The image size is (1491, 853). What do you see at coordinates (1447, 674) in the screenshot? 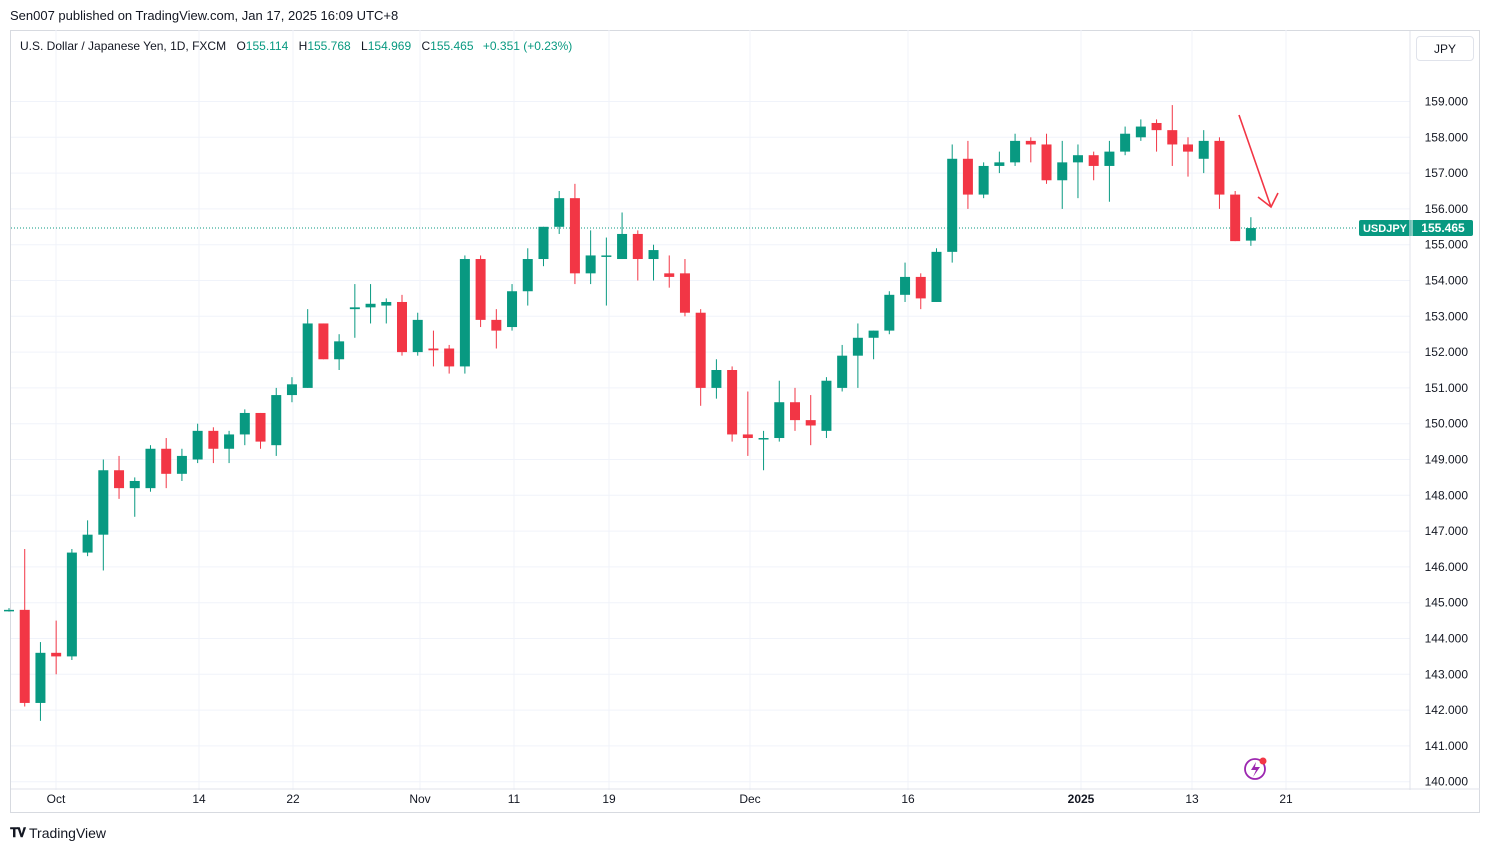
I see `price-tick-label: 143.000` at bounding box center [1447, 674].